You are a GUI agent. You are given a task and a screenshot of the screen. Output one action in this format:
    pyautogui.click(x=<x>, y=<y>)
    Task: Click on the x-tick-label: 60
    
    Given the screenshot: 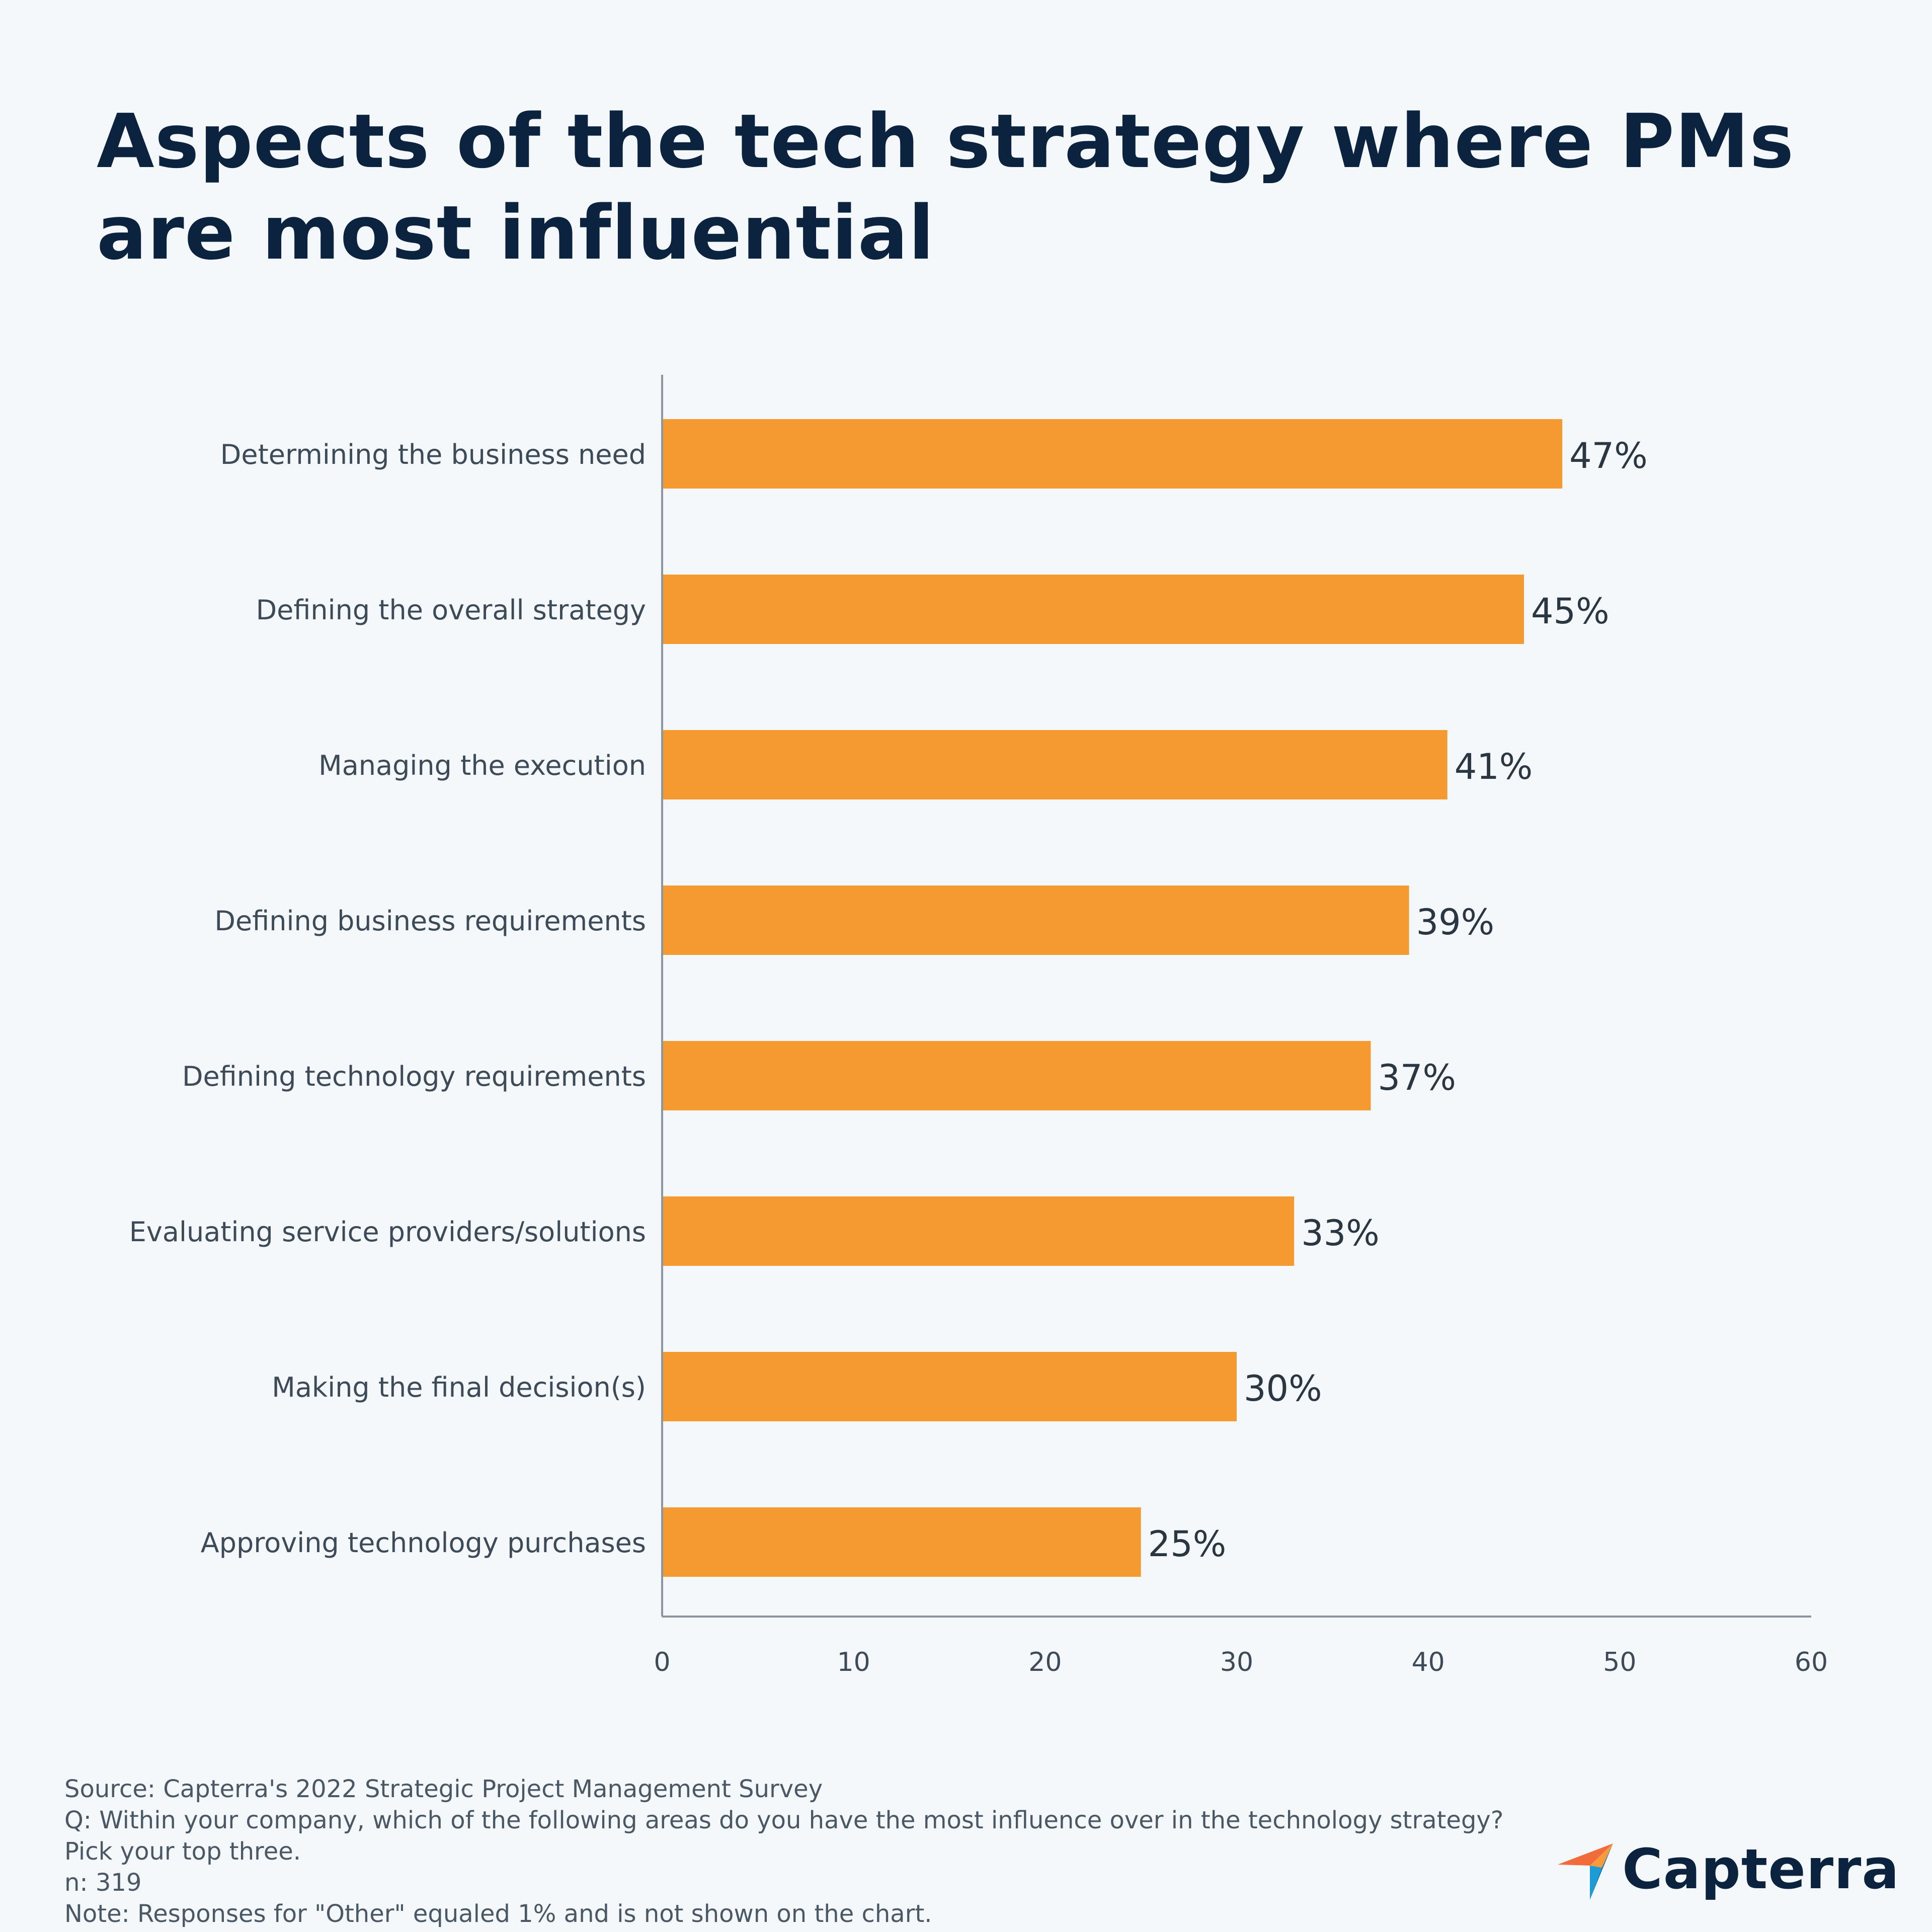 What is the action you would take?
    pyautogui.click(x=1811, y=1662)
    